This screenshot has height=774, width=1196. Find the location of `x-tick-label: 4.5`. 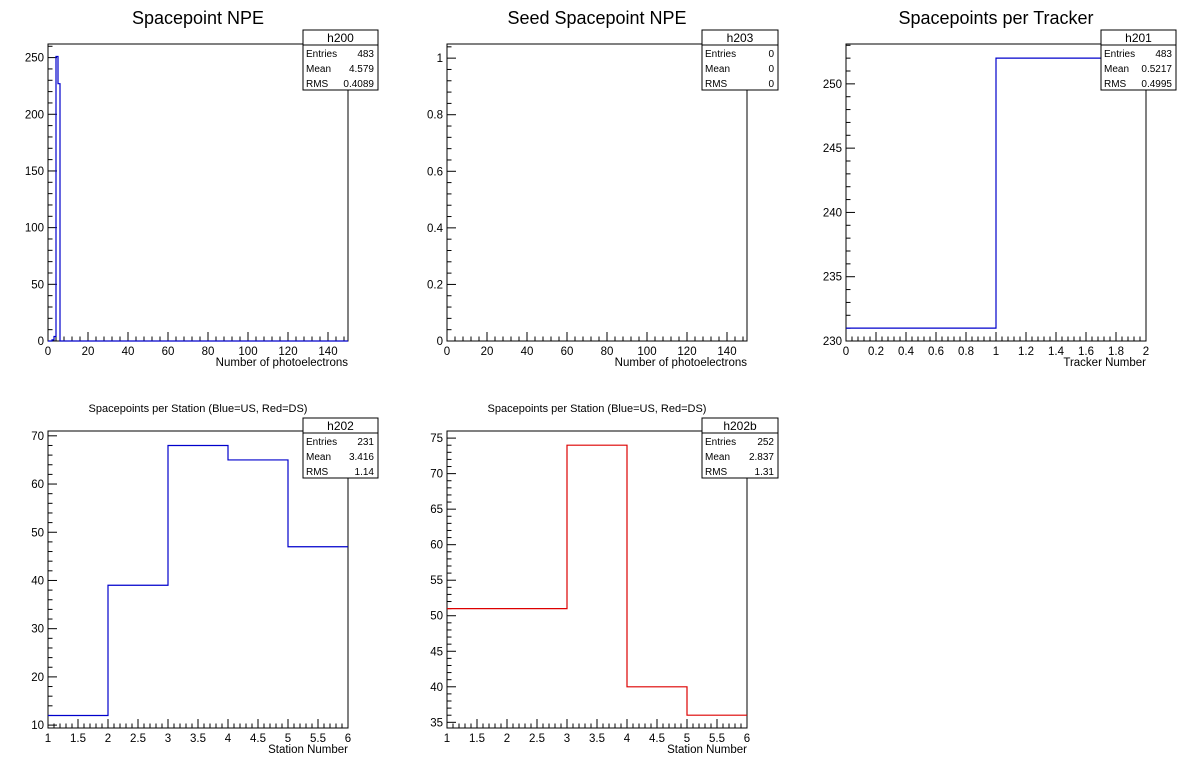

x-tick-label: 4.5 is located at coordinates (258, 739).